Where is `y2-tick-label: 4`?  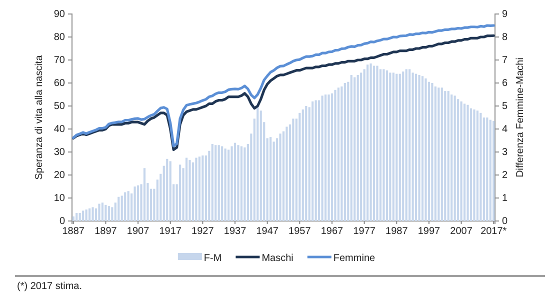 y2-tick-label: 4 is located at coordinates (505, 130).